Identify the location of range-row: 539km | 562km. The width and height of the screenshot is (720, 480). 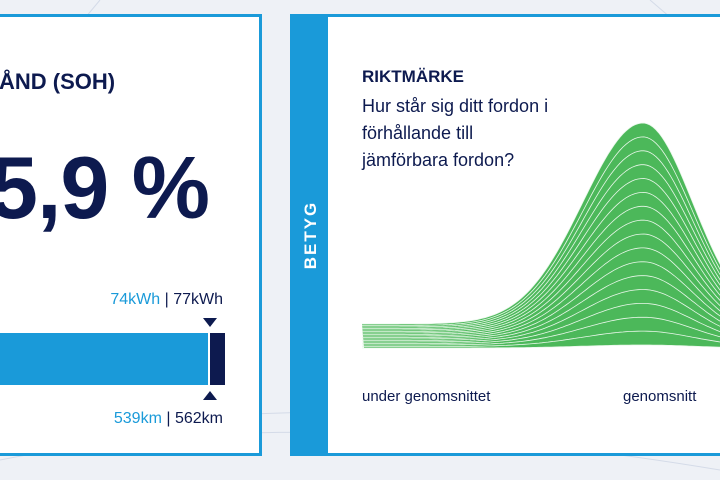
(168, 419).